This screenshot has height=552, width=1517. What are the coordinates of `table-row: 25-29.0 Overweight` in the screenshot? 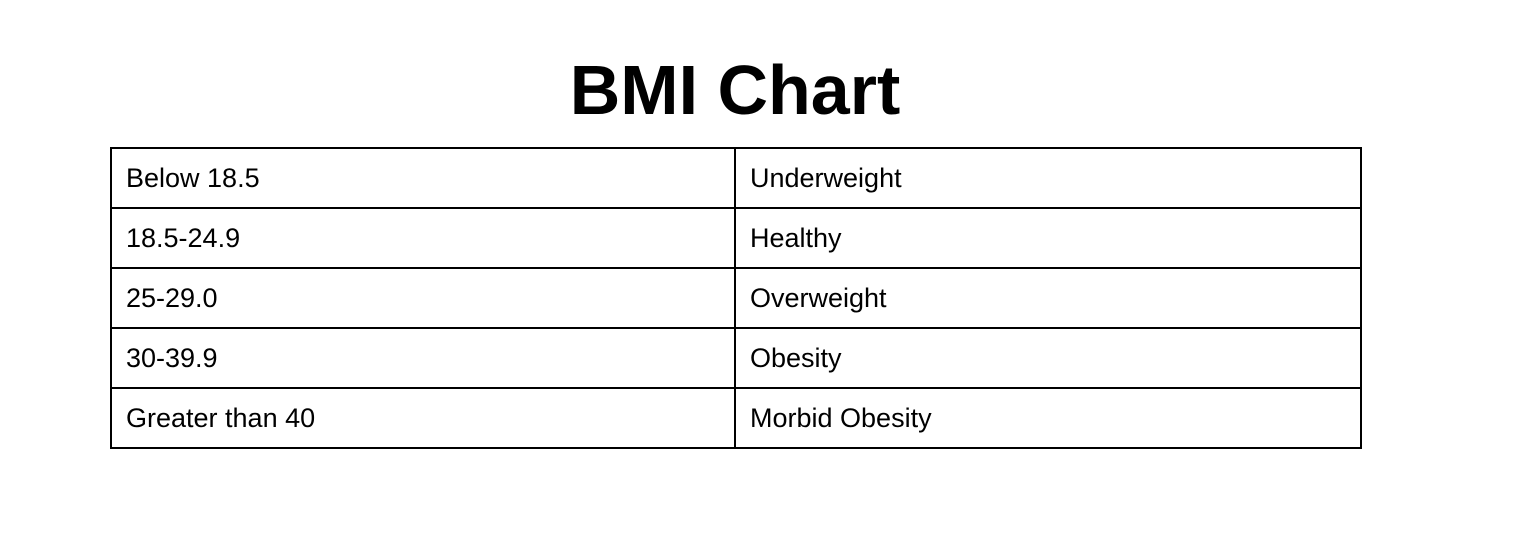 It's located at (736, 298).